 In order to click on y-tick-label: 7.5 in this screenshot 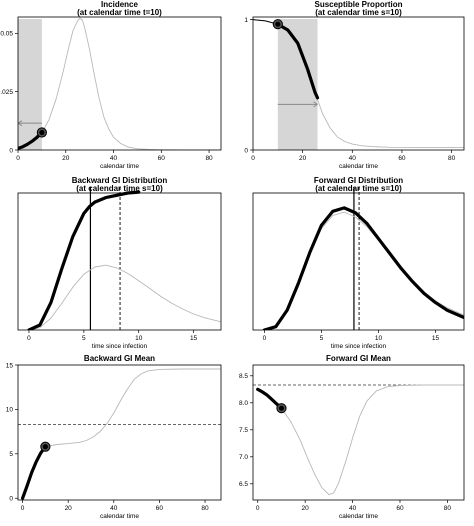, I will do `click(243, 430)`.